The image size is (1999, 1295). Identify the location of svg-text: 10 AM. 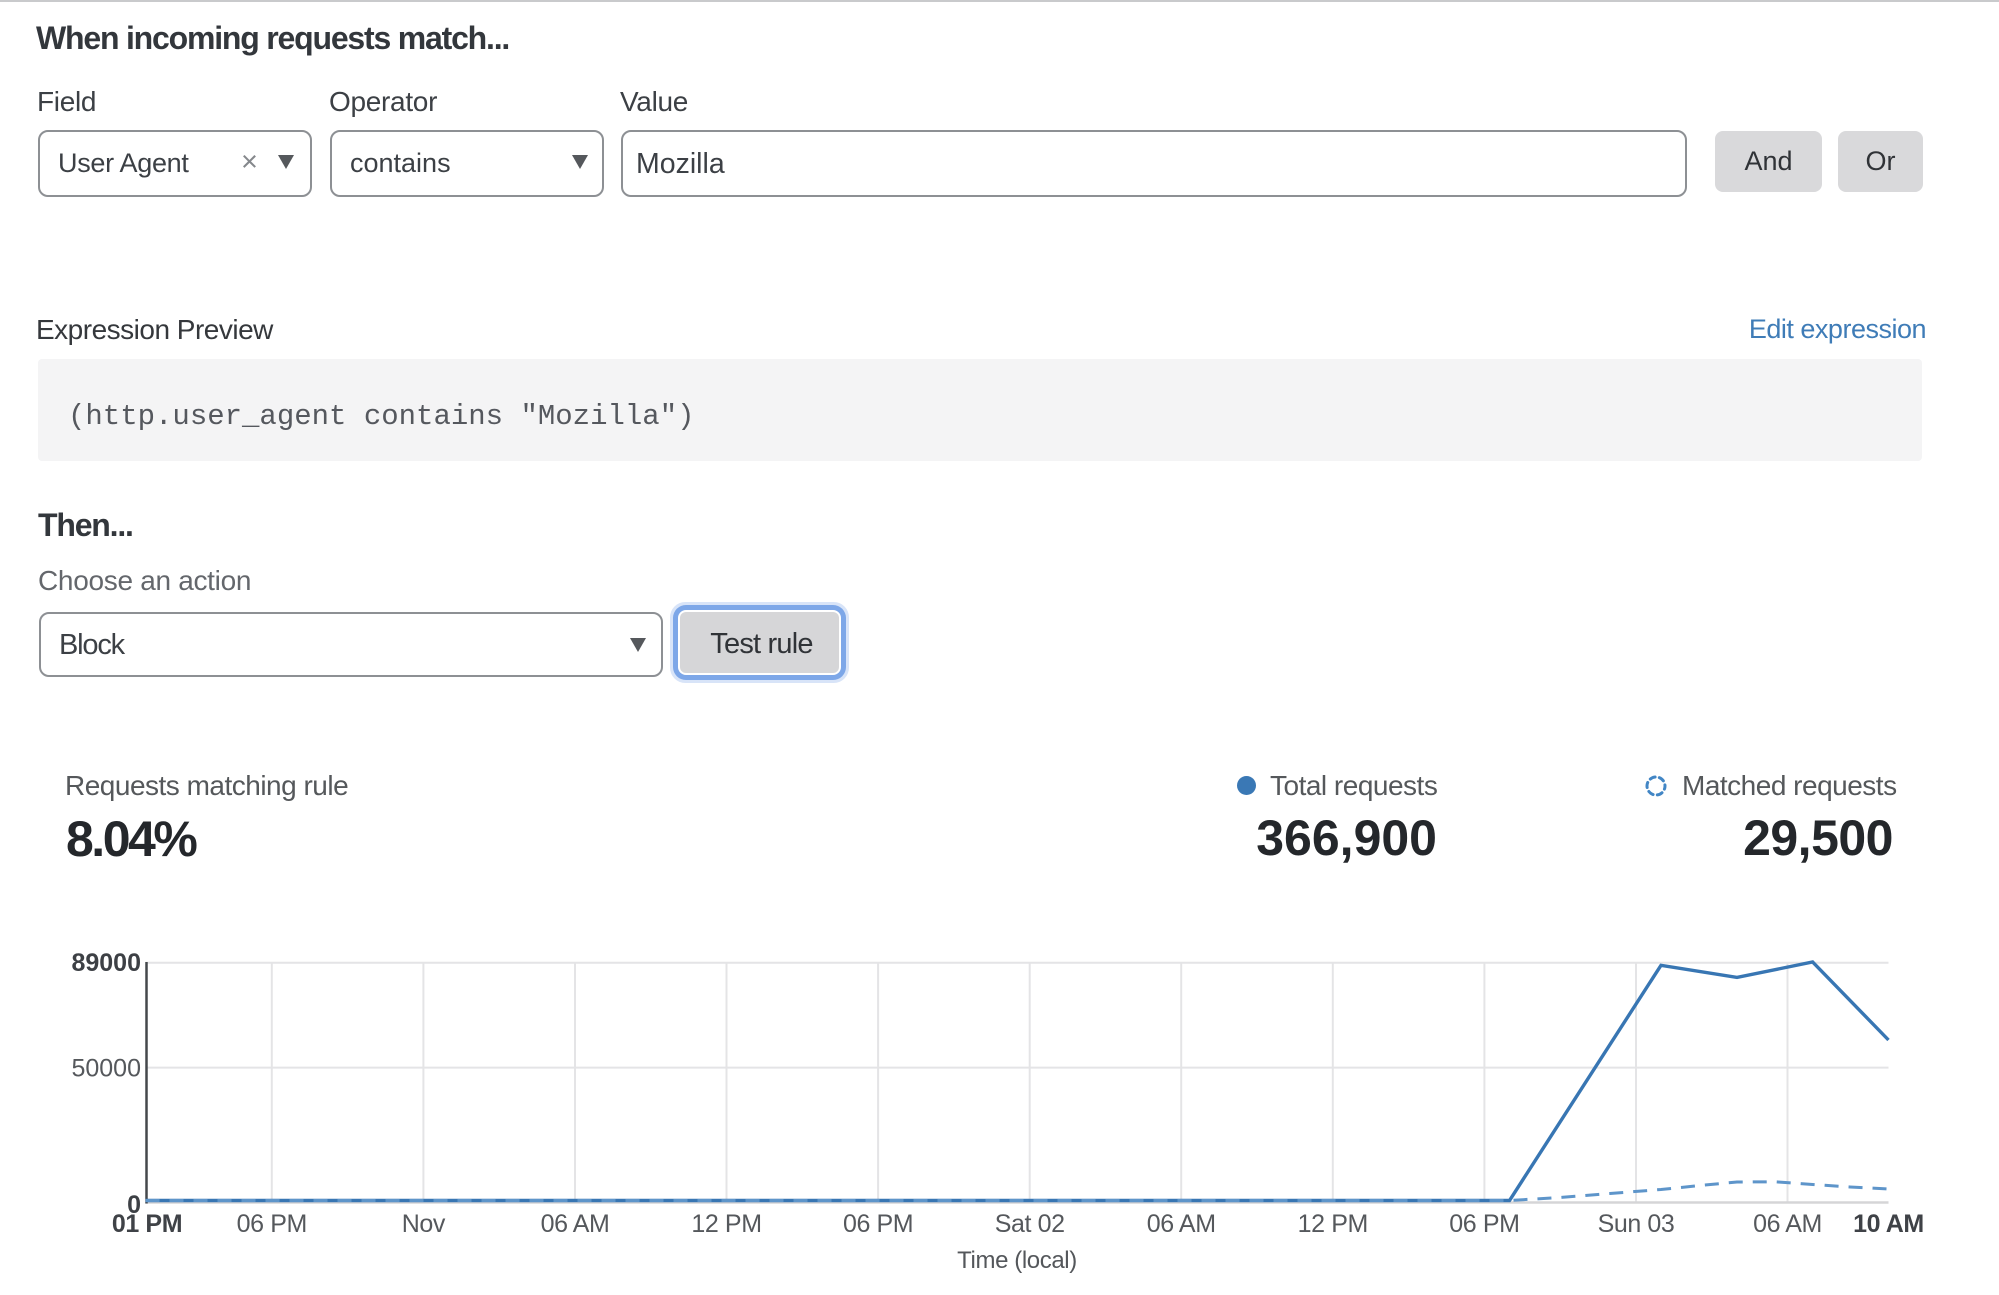
(1888, 1224).